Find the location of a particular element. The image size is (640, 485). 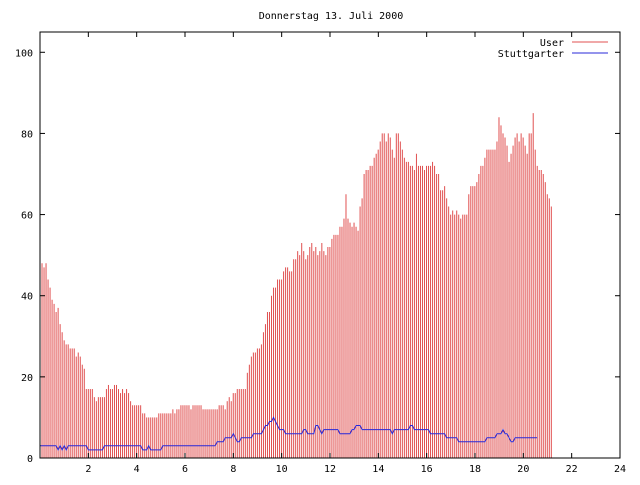

legend-label-stuttgarter: Stuttgarter is located at coordinates (531, 54).